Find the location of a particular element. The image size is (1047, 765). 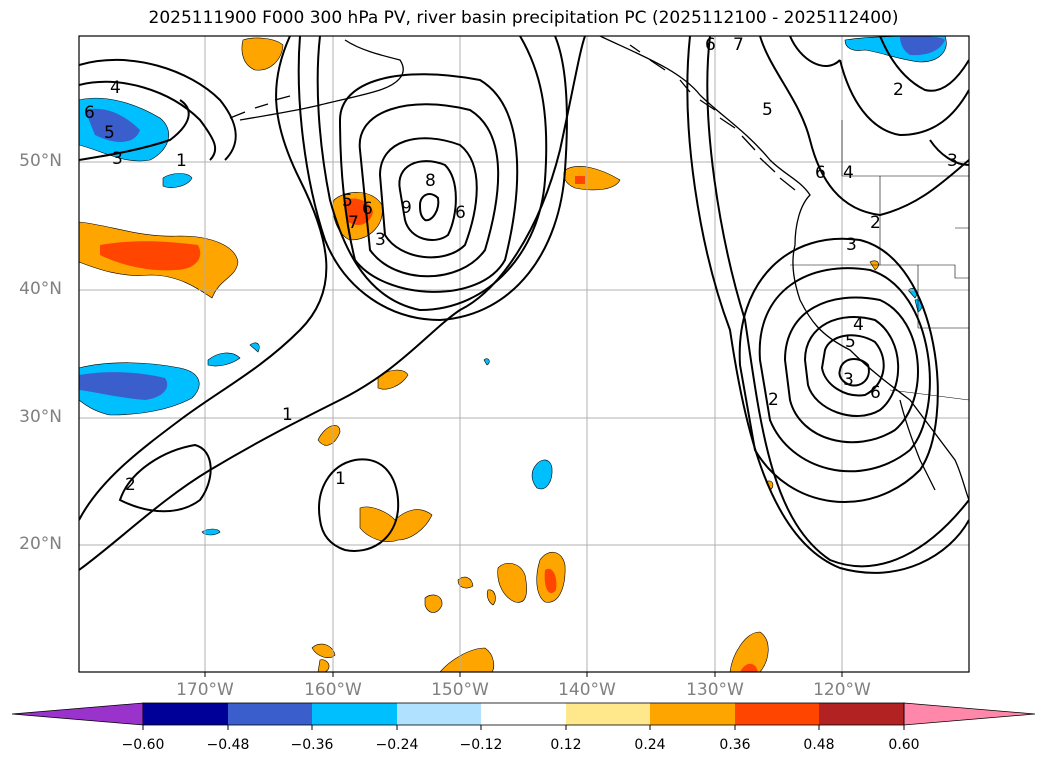

latitude-label: 50°N is located at coordinates (40, 161).